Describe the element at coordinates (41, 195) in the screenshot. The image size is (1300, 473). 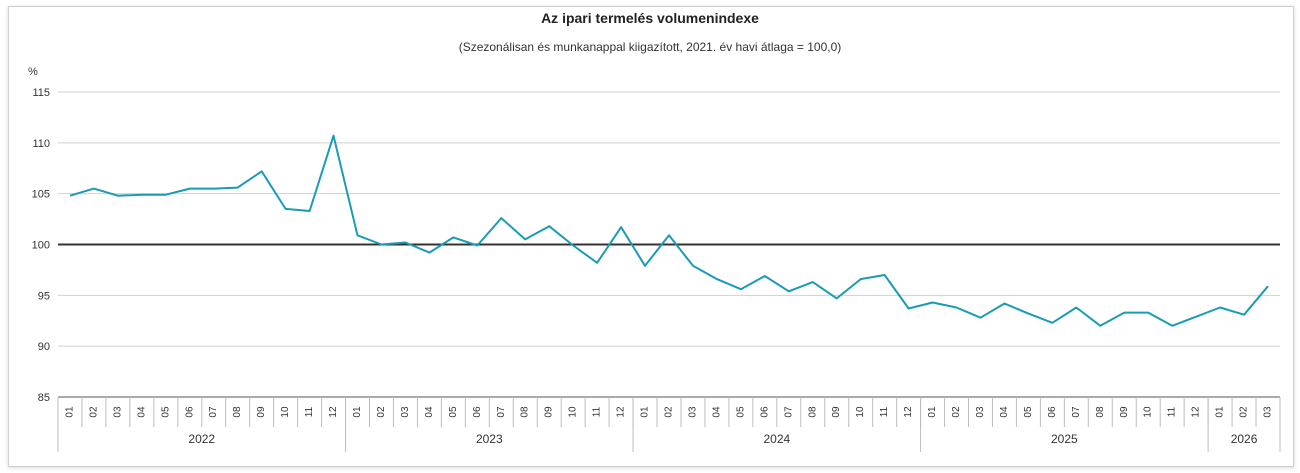
I see `y-tick-label-105: 105` at that location.